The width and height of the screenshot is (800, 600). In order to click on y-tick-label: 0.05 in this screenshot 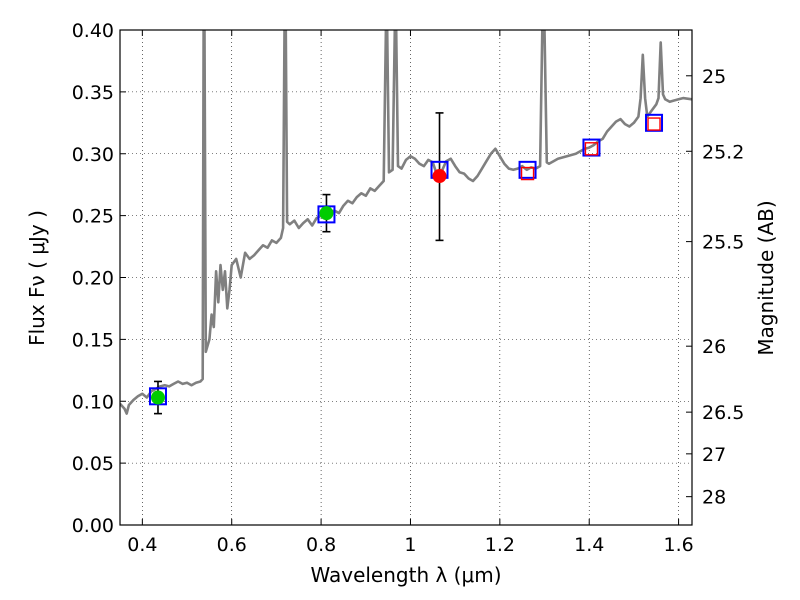, I will do `click(93, 464)`.